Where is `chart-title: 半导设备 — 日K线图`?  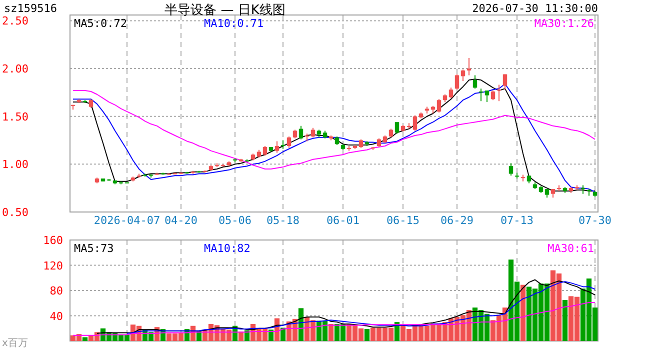
chart-title: 半导设备 — 日K线图 is located at coordinates (225, 10).